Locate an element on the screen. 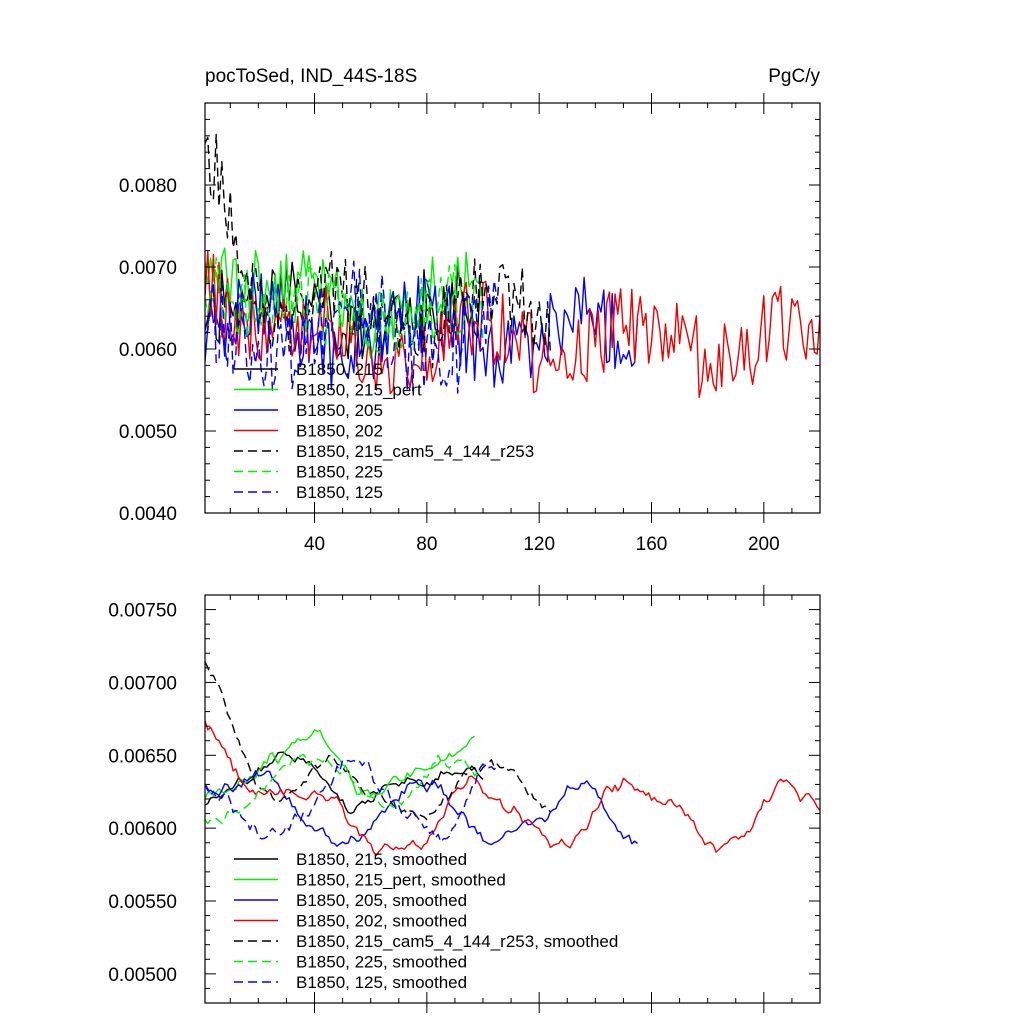  series-lines is located at coordinates (512, 758).